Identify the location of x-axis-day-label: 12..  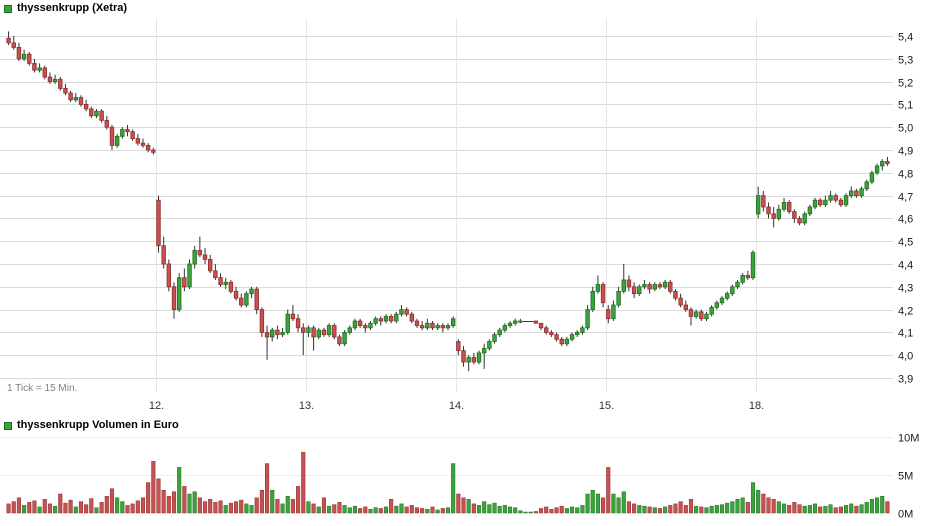
(156, 406).